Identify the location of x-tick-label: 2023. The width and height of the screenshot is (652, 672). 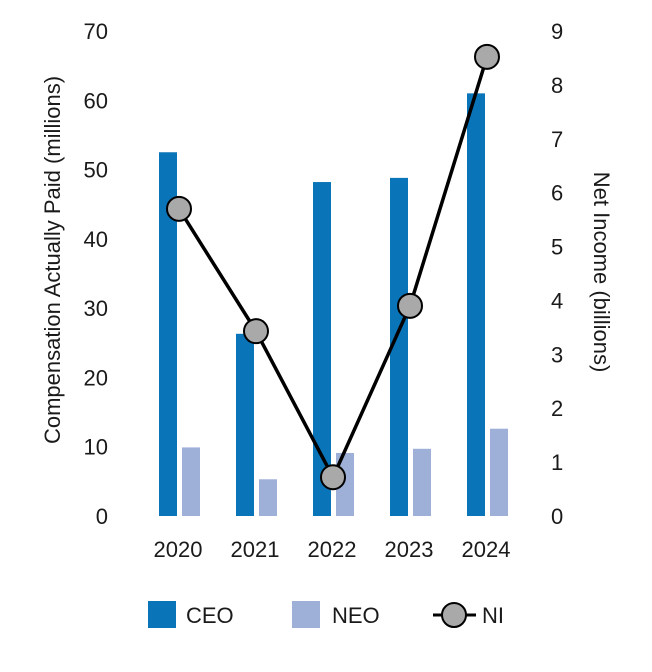
(409, 549).